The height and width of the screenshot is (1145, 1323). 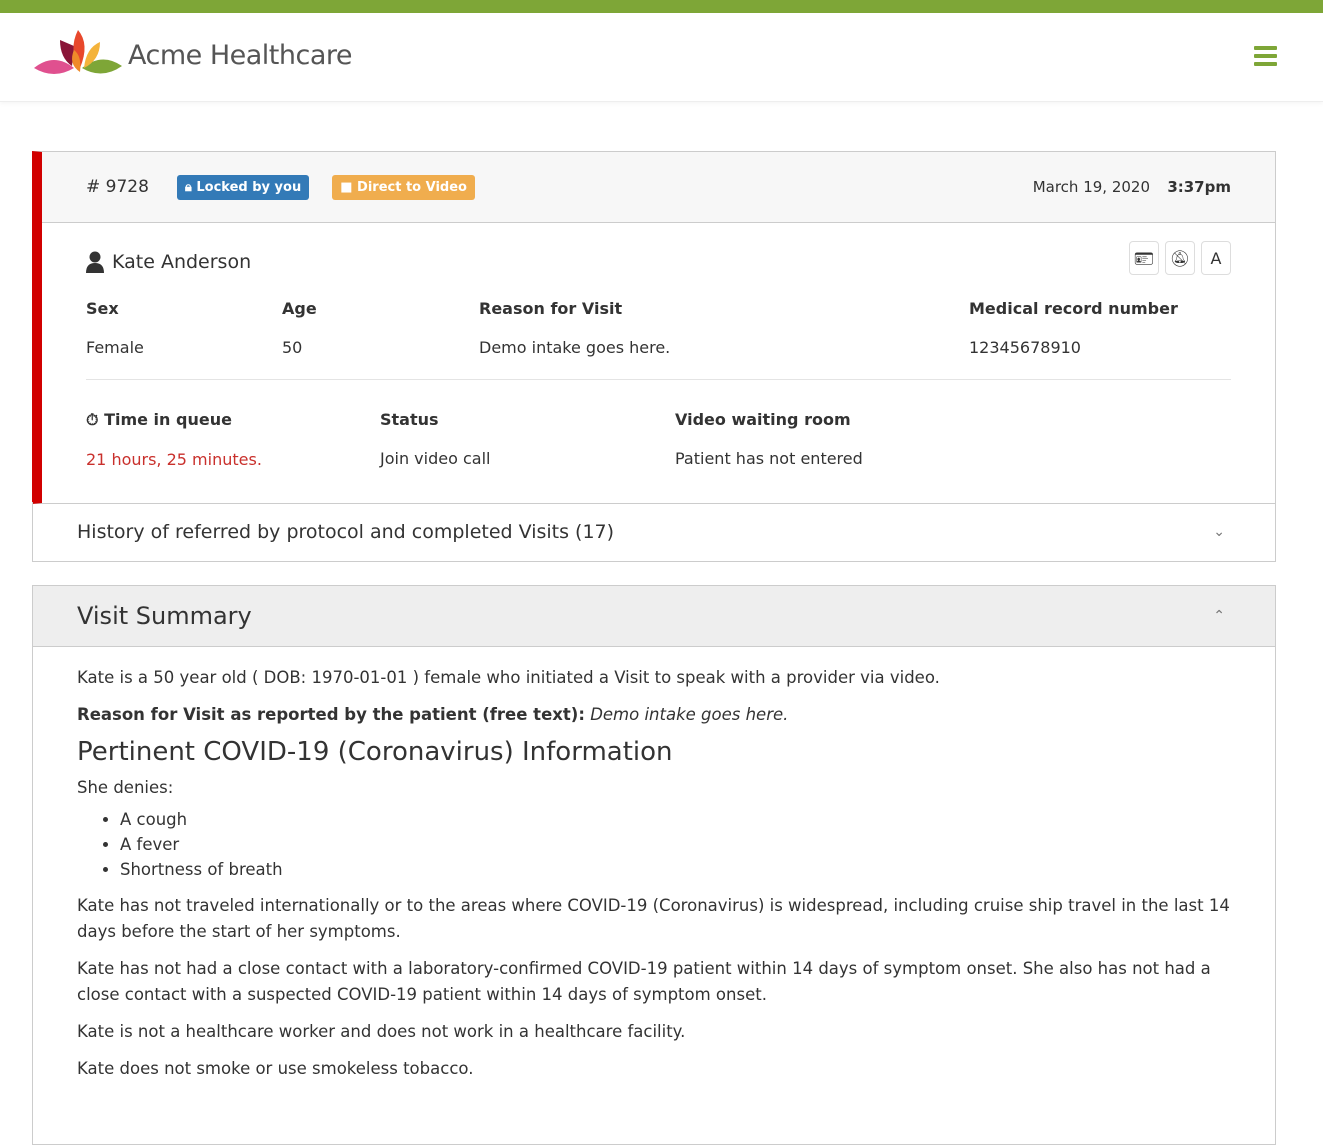 What do you see at coordinates (575, 328) in the screenshot?
I see `reason-field: Reason for Visit Demo intake goes here.` at bounding box center [575, 328].